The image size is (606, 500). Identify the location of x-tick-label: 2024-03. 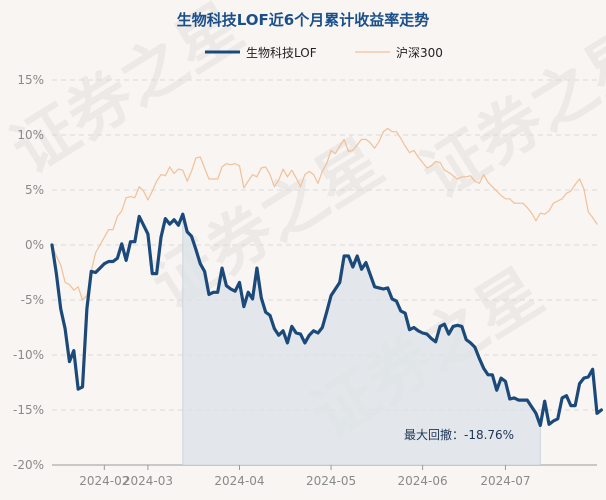
(148, 481).